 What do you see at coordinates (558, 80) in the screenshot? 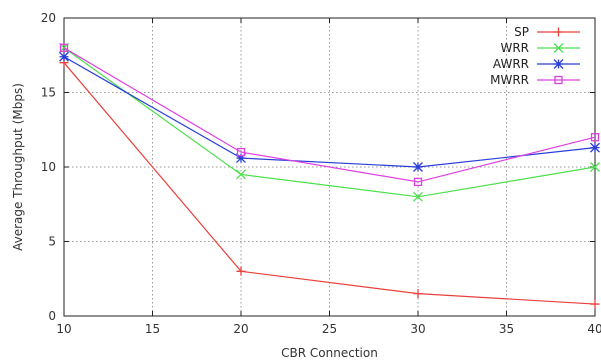
I see `legend-marker-mwrr` at bounding box center [558, 80].